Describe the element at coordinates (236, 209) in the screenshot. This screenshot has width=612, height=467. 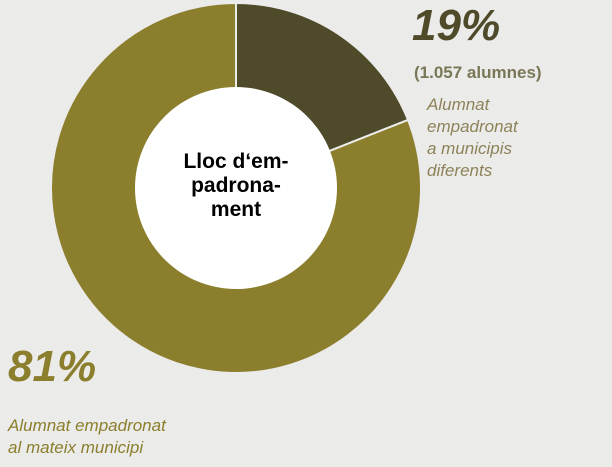
I see `center-label-line-3: ment` at that location.